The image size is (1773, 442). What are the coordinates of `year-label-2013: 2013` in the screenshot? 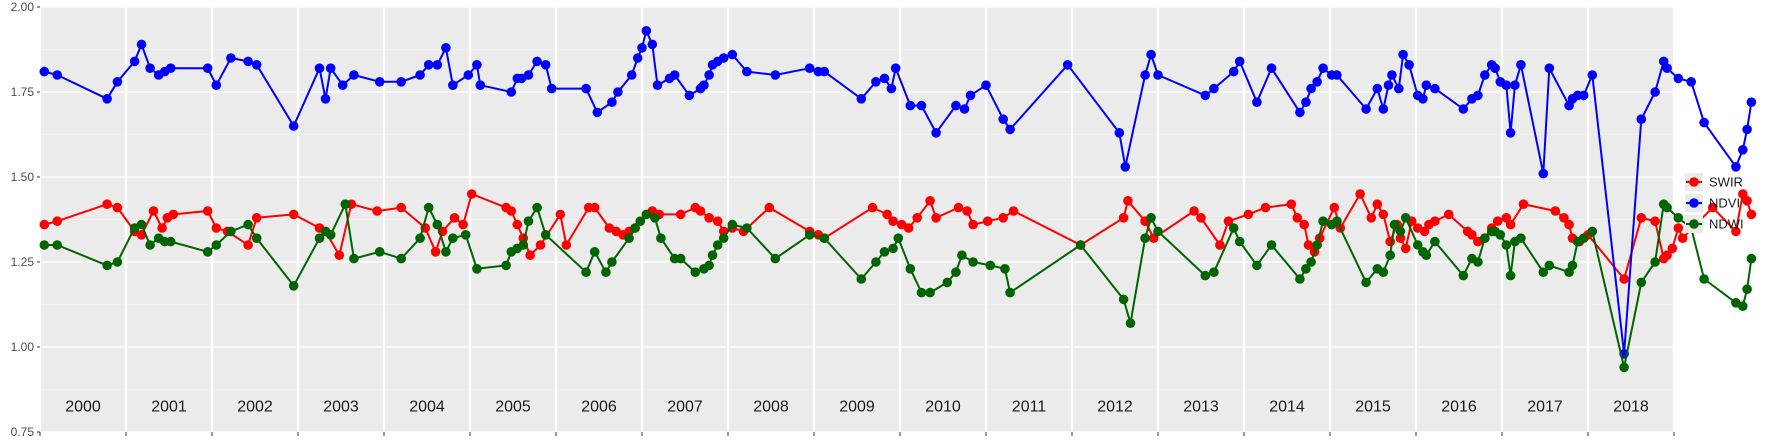 It's located at (1201, 407).